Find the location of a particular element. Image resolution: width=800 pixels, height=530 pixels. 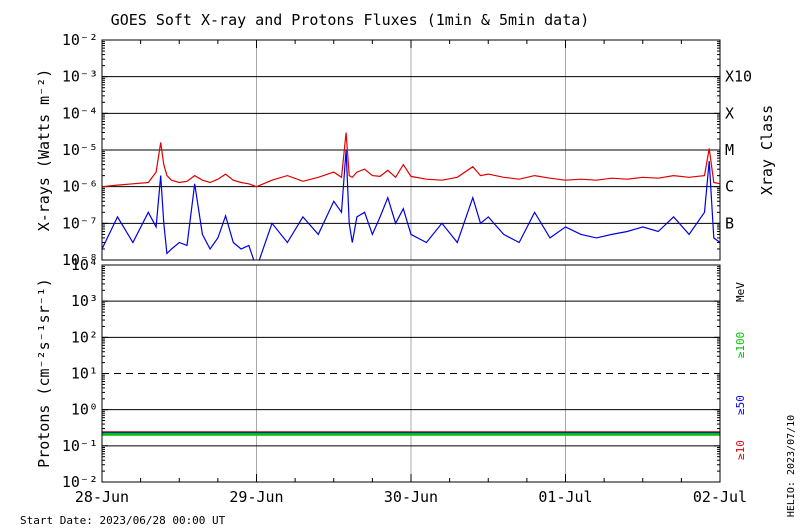

xray-class-x: X is located at coordinates (729, 113).